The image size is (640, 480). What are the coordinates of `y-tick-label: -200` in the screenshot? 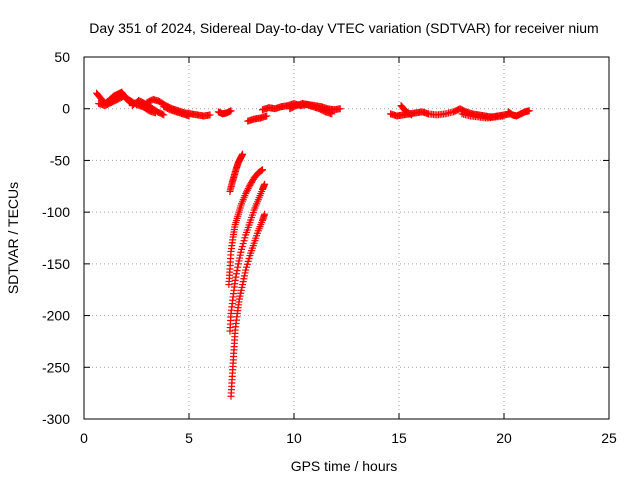 It's located at (56, 316).